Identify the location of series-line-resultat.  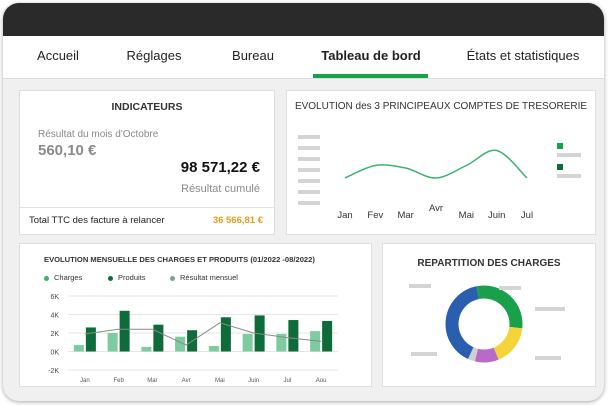
(203, 334).